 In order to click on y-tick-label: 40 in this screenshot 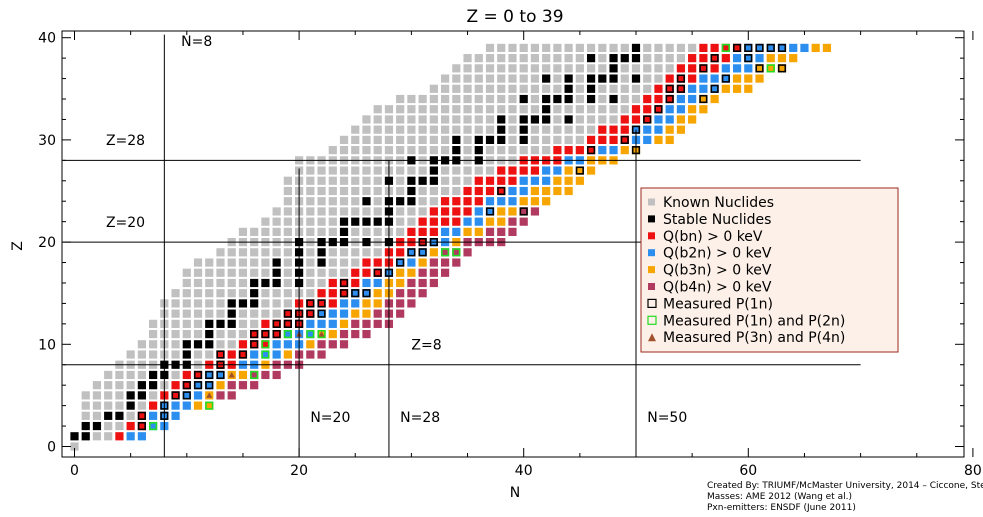, I will do `click(47, 39)`.